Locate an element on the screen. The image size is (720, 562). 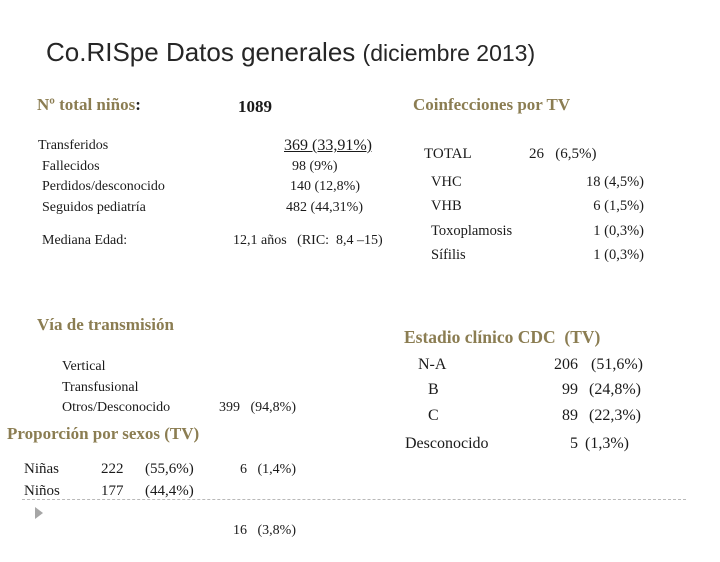
total-label-colon: : is located at coordinates (138, 104).